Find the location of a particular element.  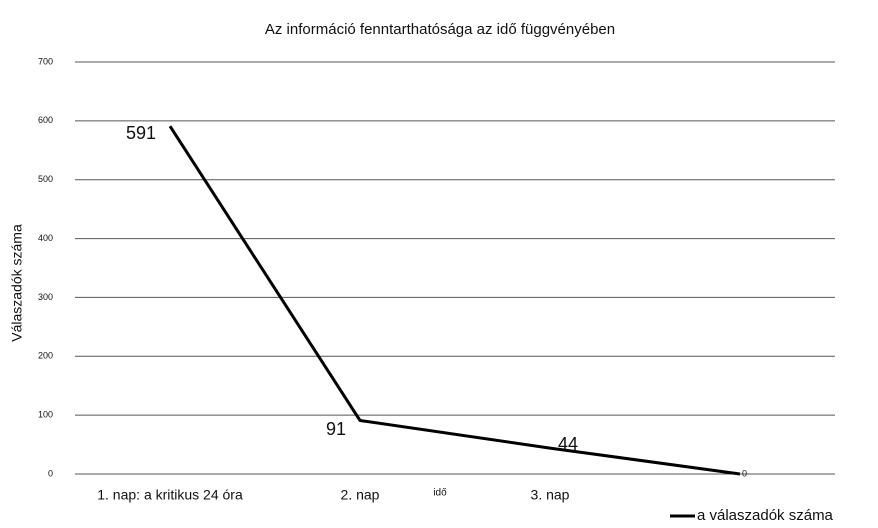

data-label: 591 is located at coordinates (141, 133).